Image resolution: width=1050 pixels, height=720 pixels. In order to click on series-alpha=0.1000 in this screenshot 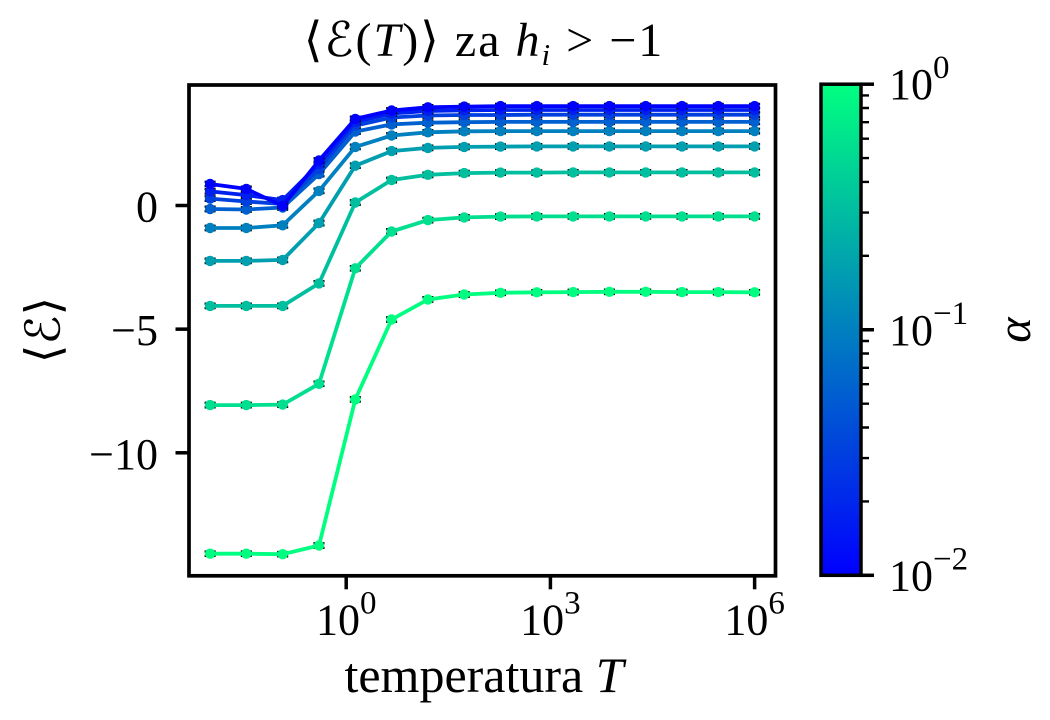, I will do `click(482, 179)`.